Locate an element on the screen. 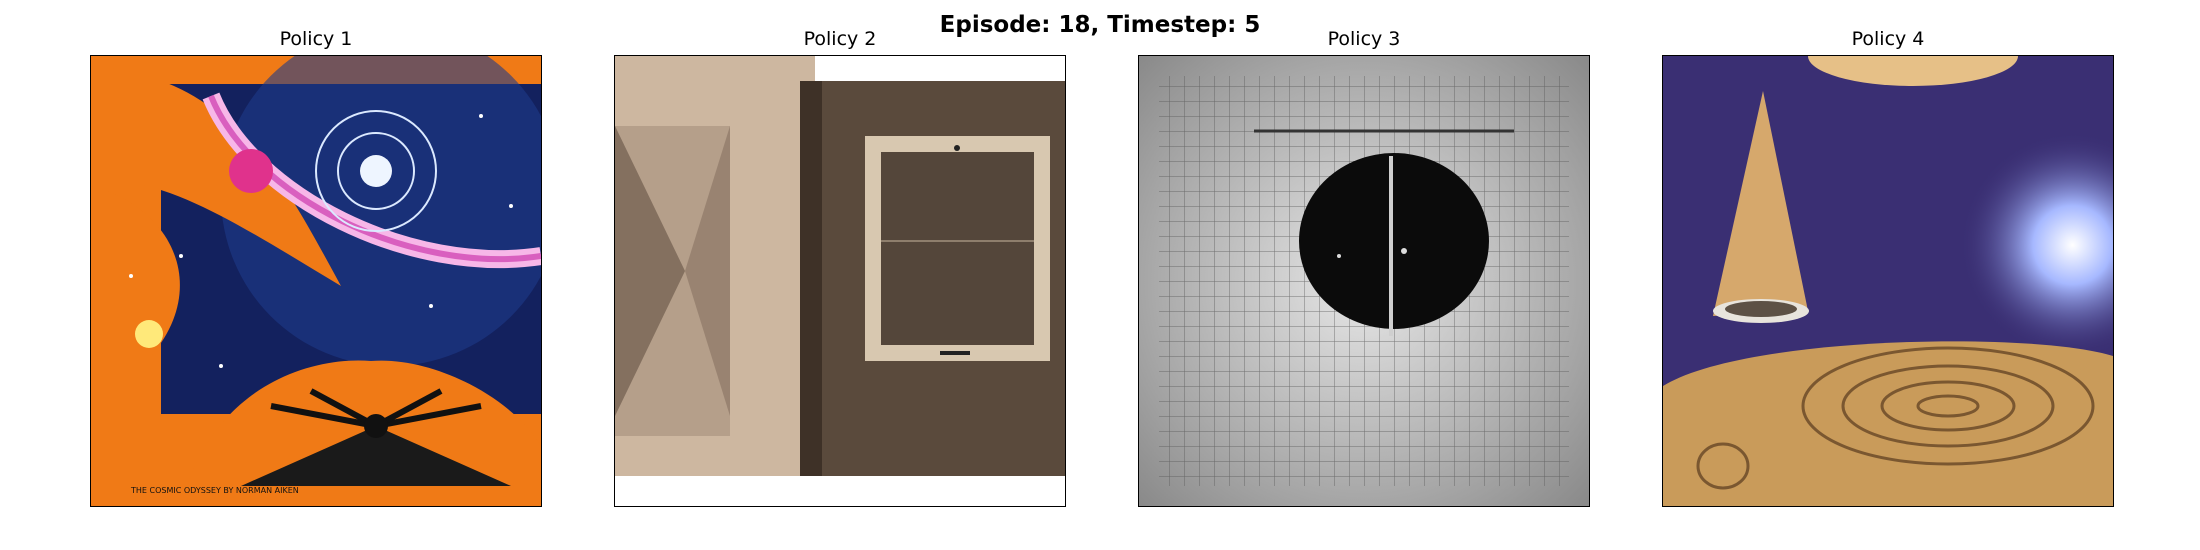 The image size is (2200, 550). panel-title-4: Policy 4 is located at coordinates (1888, 39).